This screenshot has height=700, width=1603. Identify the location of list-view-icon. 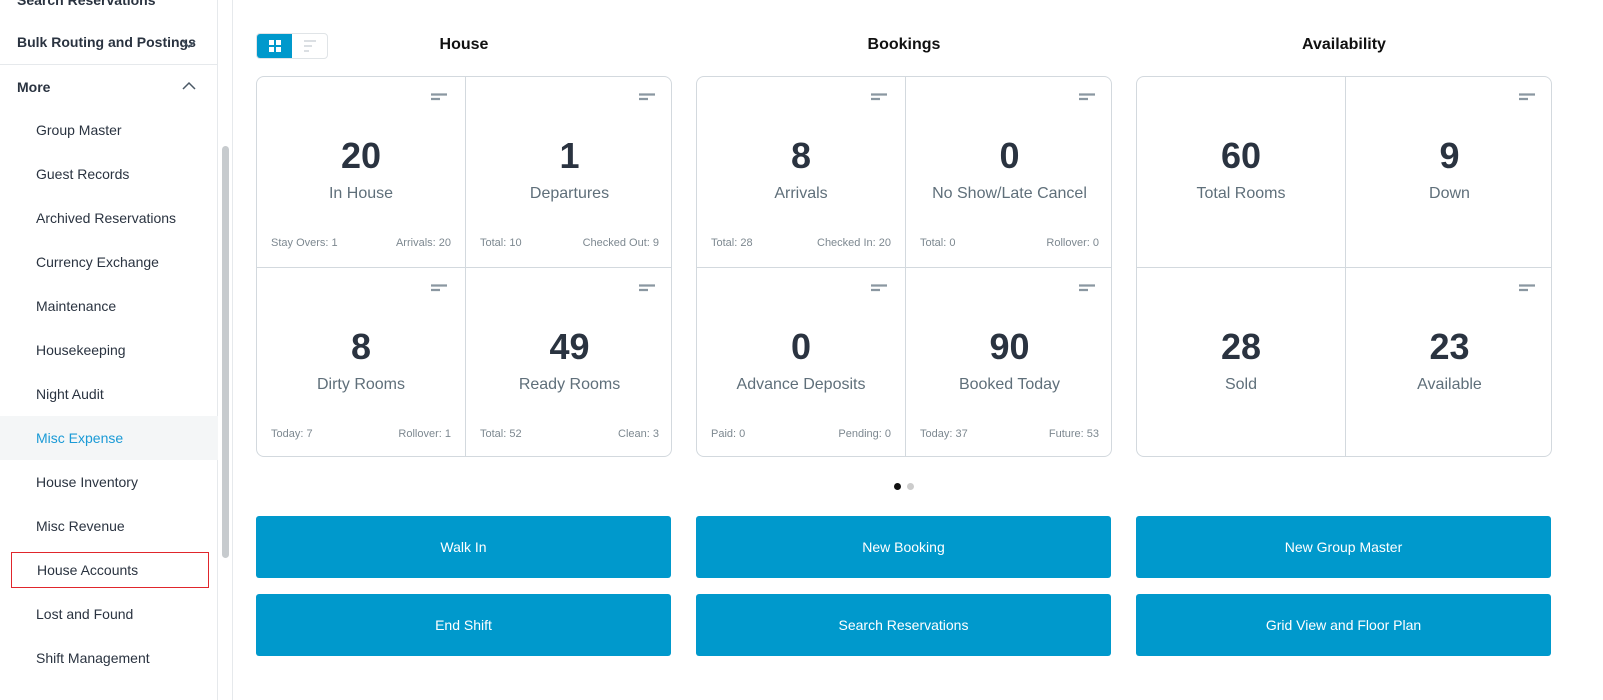
(309, 46).